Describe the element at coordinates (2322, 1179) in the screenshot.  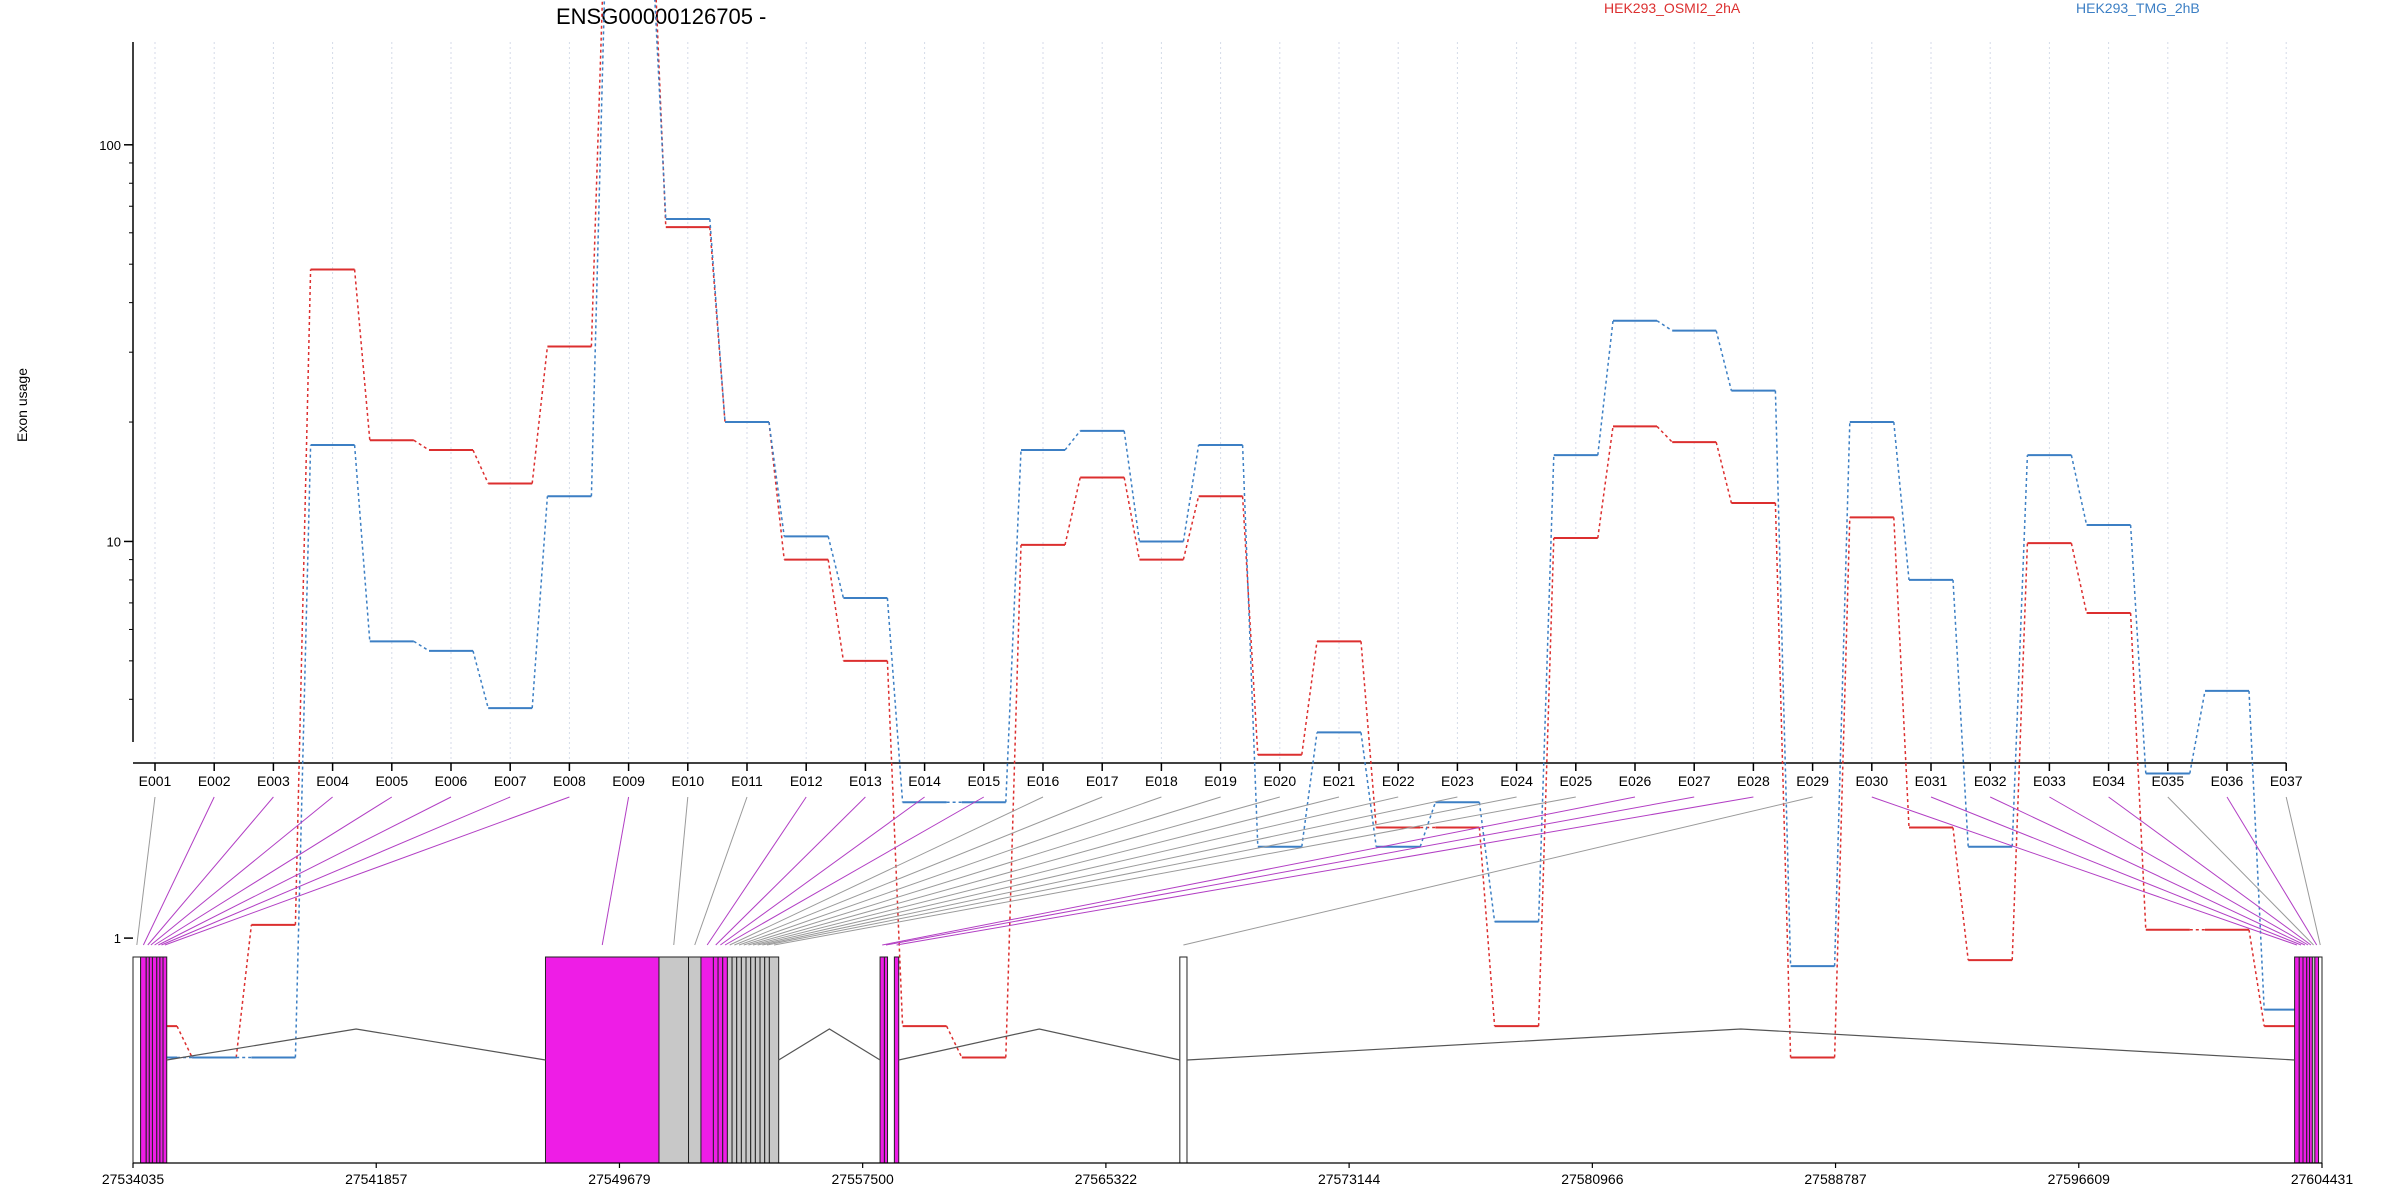
I see `coordinate-tick-label: 27604431` at that location.